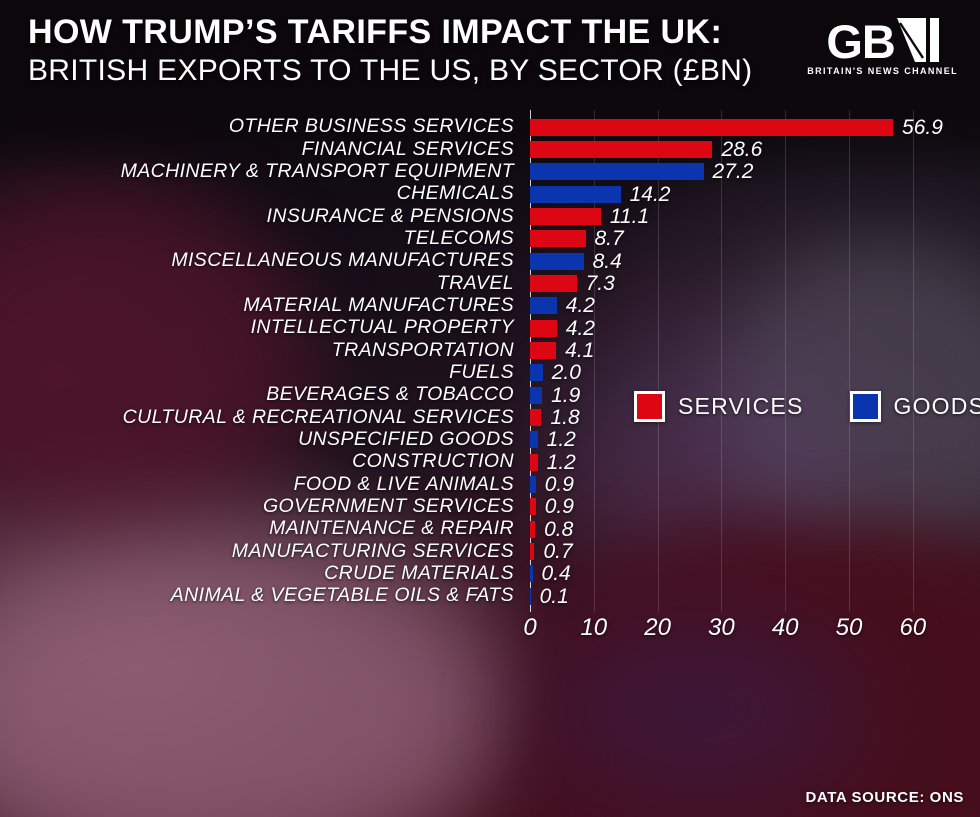 The width and height of the screenshot is (980, 817). I want to click on value-label: 56.9, so click(922, 127).